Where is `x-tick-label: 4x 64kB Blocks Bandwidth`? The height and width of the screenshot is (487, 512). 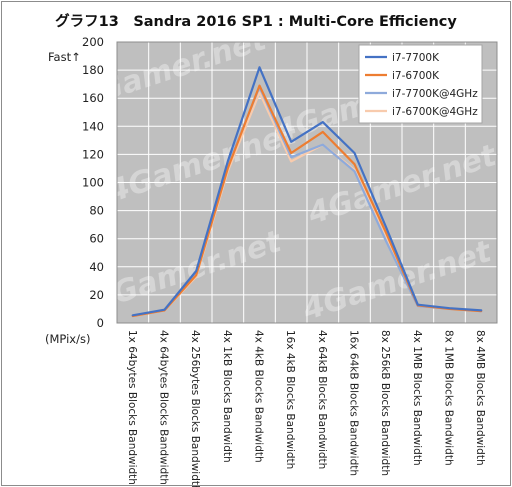
x-tick-label: 4x 64kB Blocks Bandwidth is located at coordinates (322, 399).